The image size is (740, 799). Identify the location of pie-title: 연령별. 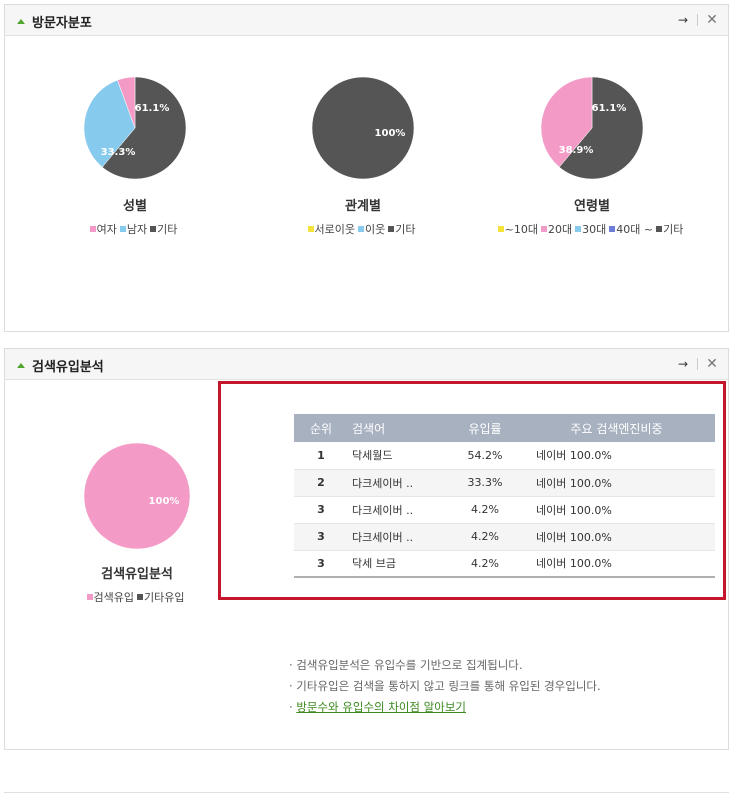
(592, 206).